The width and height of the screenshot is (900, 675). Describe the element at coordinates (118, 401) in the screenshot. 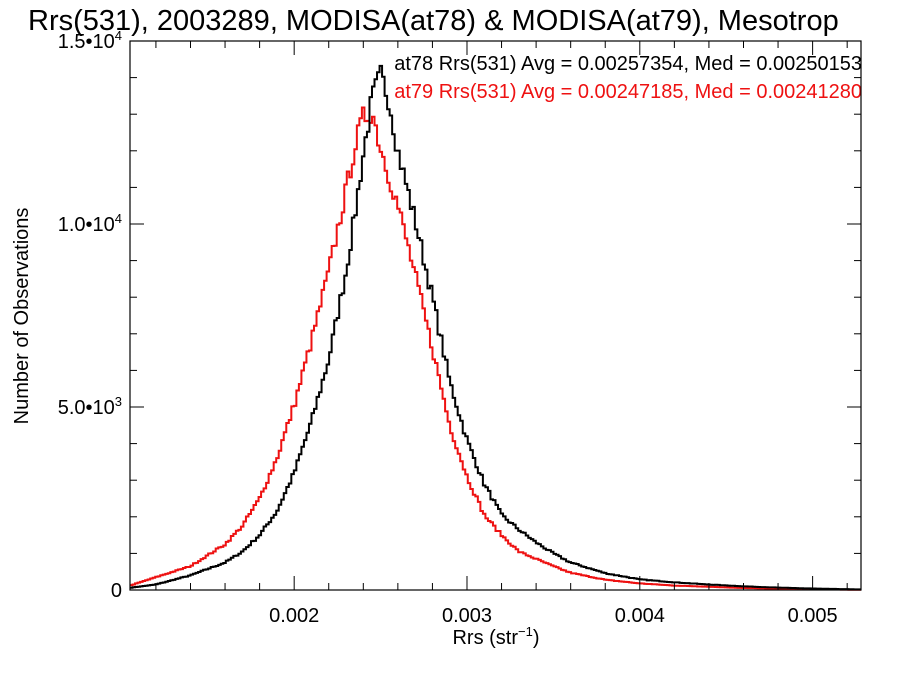

I see `y-tick-label-exponent: 3` at that location.